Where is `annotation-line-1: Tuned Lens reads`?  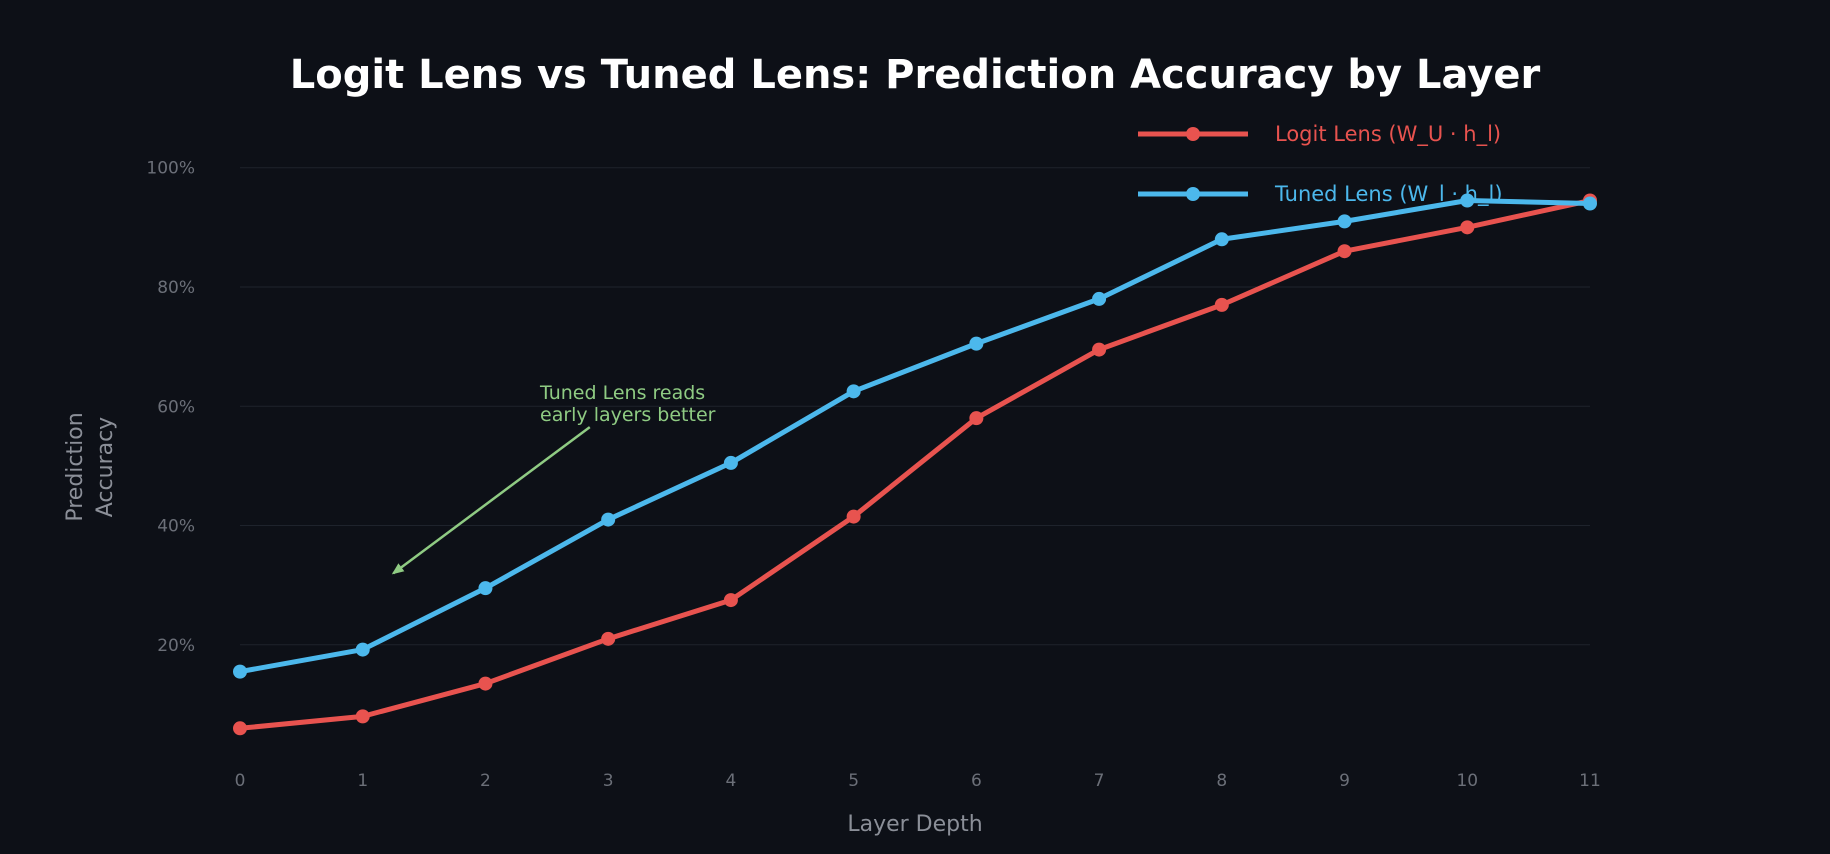
annotation-line-1: Tuned Lens reads is located at coordinates (622, 393).